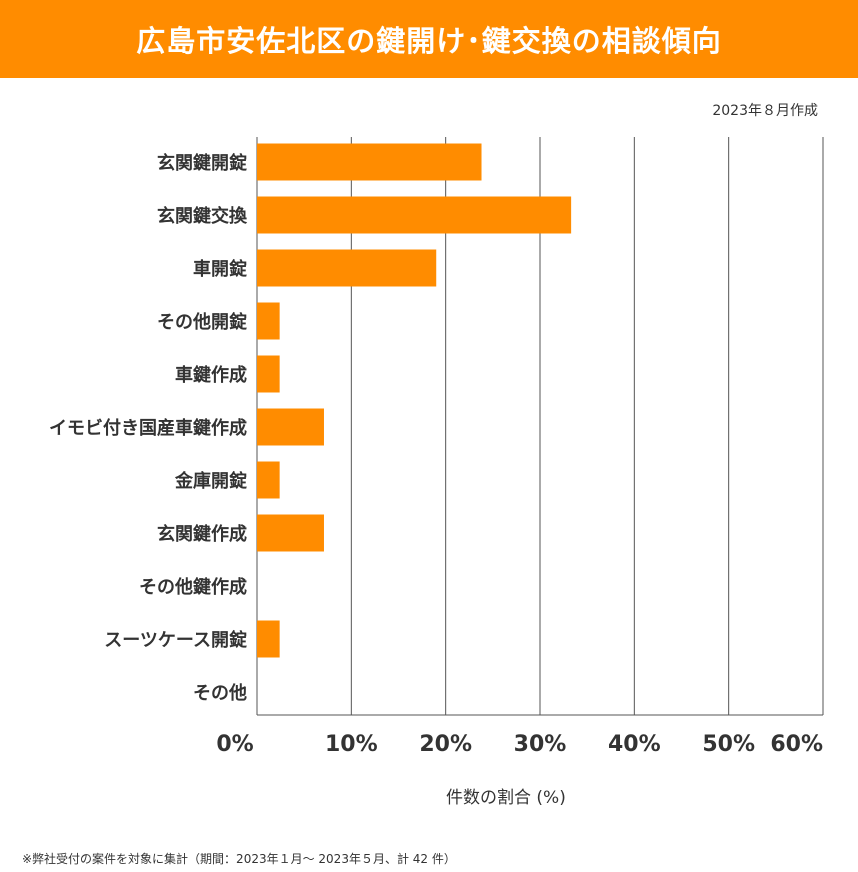  I want to click on title-bar: 広島市安佐北区の鍵開け･鍵交換の相談傾向, so click(429, 39).